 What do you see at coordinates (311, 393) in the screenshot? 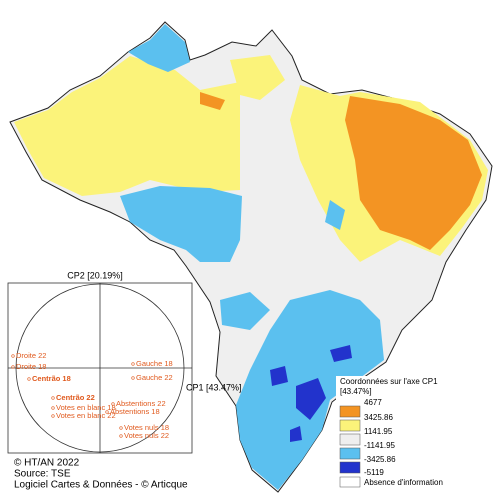
I see `dark-blue-regions` at bounding box center [311, 393].